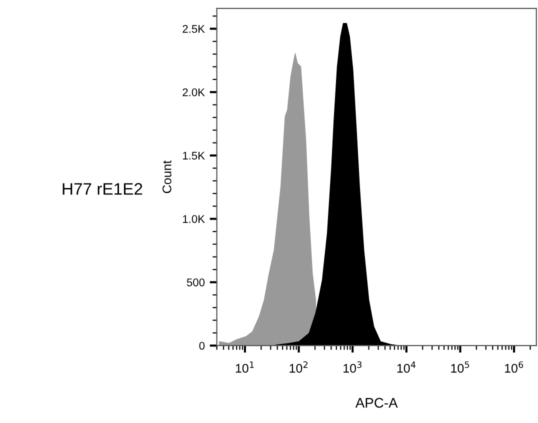 The image size is (538, 423). Describe the element at coordinates (353, 367) in the screenshot. I see `x-tick-label: 10$^{3}$` at that location.